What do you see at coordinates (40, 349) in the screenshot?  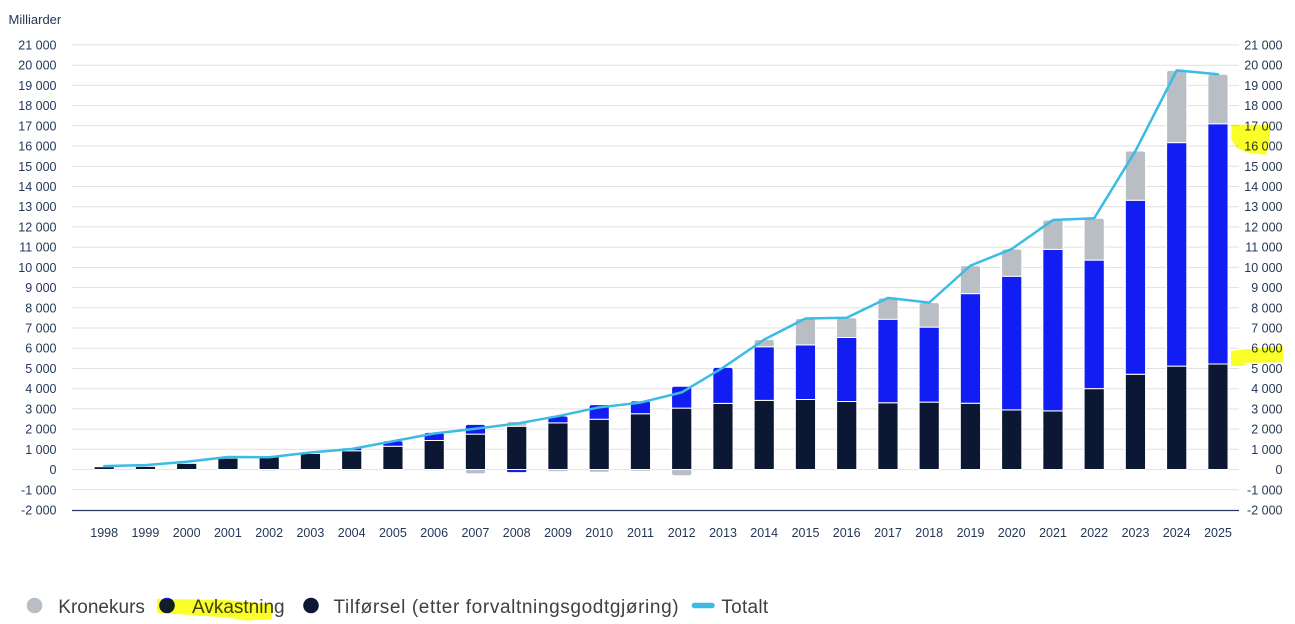 I see `svg-text: 6 000` at bounding box center [40, 349].